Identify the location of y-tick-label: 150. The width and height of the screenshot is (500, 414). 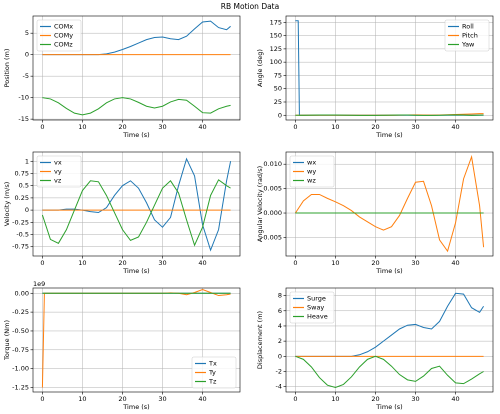
(276, 36).